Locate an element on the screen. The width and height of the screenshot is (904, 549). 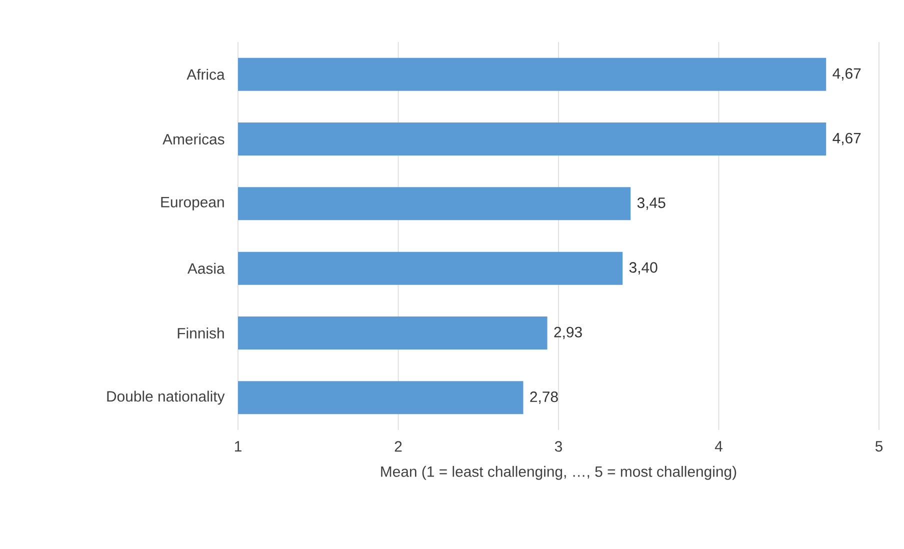
y-tick-label: Americas is located at coordinates (193, 139).